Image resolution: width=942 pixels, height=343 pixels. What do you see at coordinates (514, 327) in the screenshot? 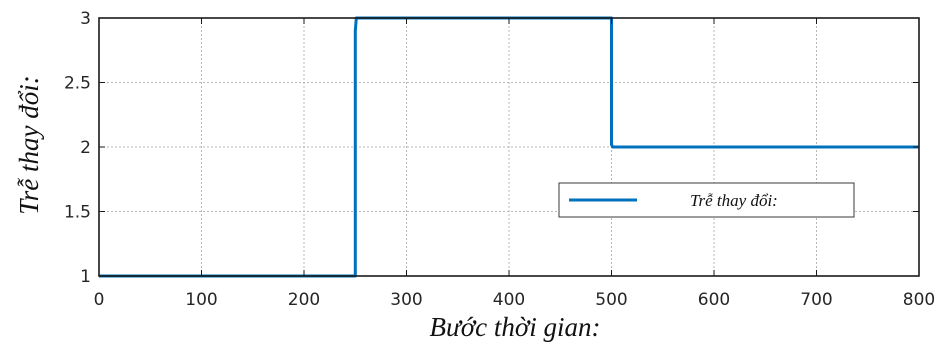
I see `x-axis-title: Bước thời gian:` at bounding box center [514, 327].